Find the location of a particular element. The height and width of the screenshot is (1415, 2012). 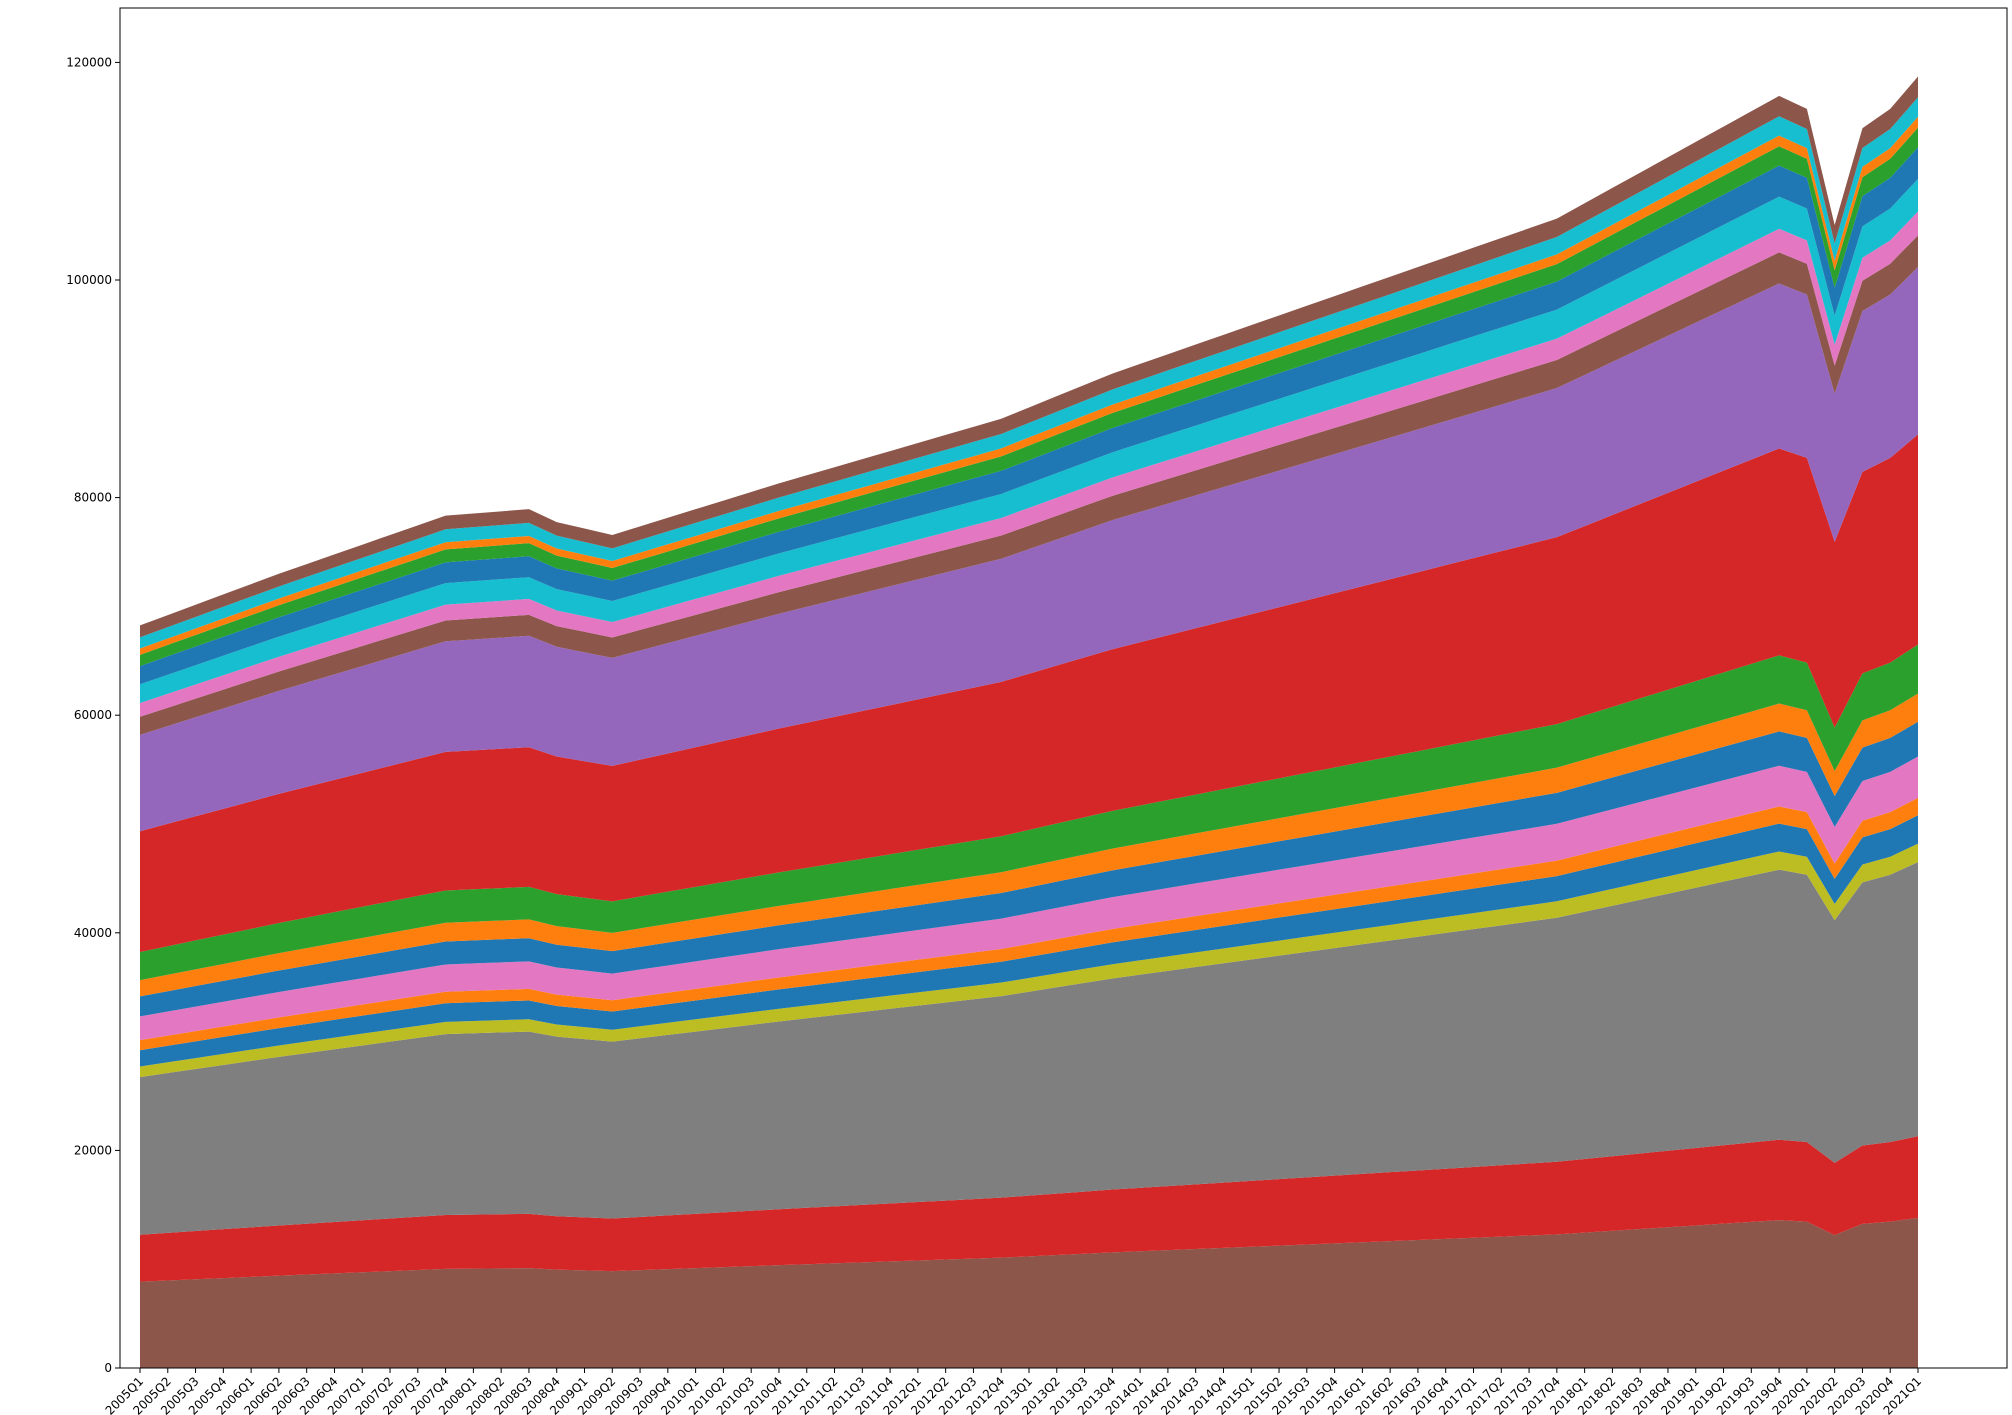

y-tick-label: 60000 is located at coordinates (93, 715).